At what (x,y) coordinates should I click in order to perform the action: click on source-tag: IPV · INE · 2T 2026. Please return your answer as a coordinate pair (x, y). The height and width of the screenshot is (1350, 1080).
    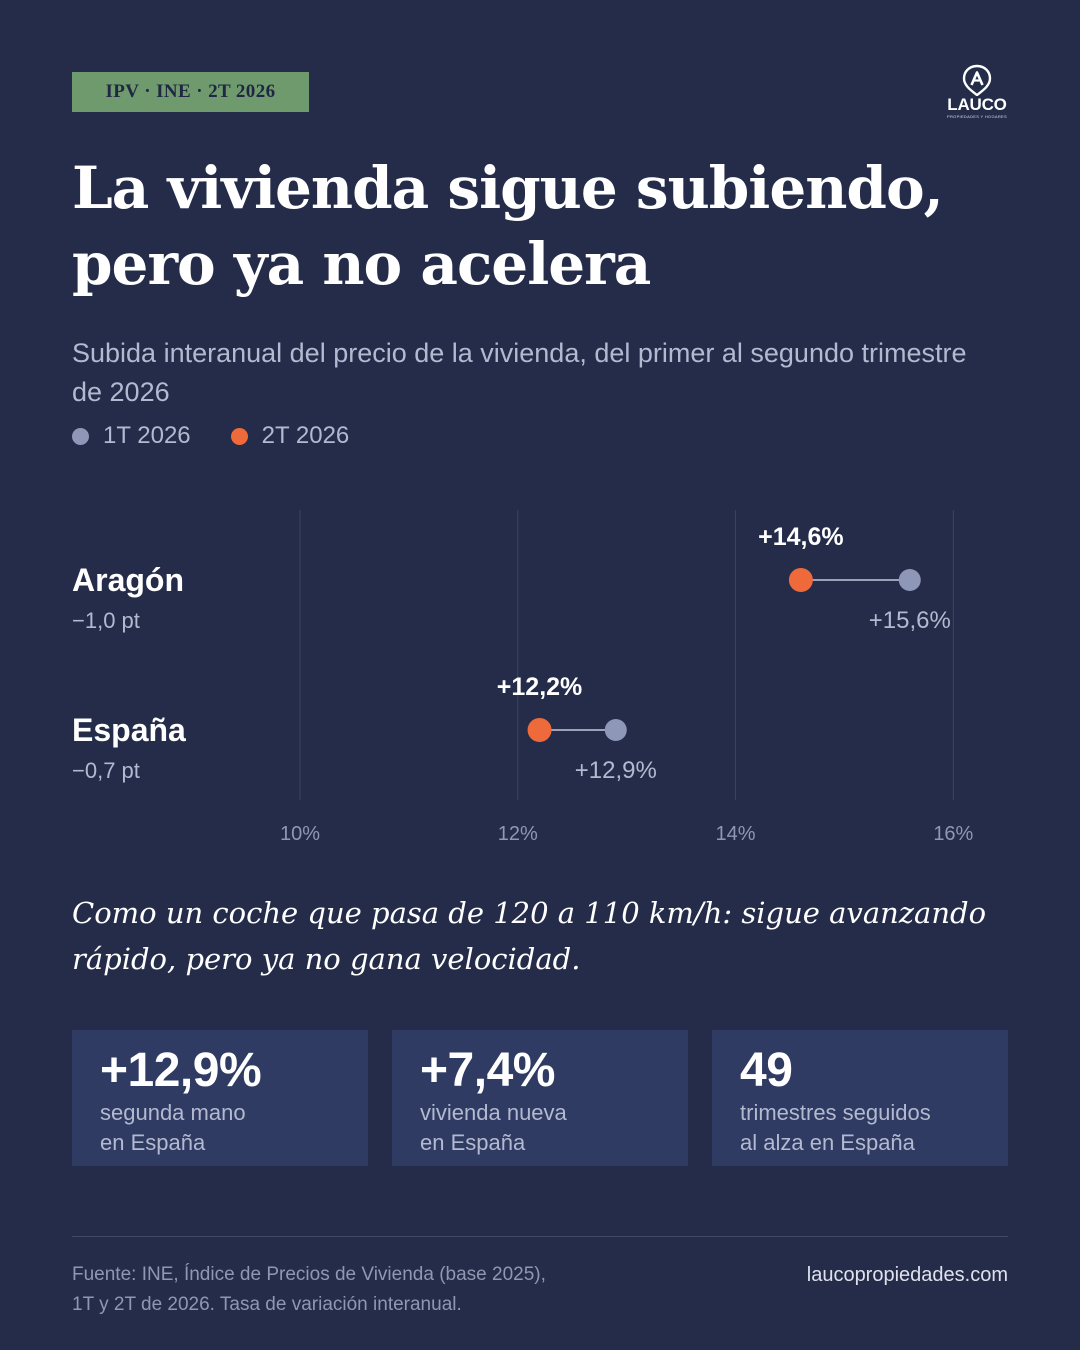
    Looking at the image, I should click on (190, 92).